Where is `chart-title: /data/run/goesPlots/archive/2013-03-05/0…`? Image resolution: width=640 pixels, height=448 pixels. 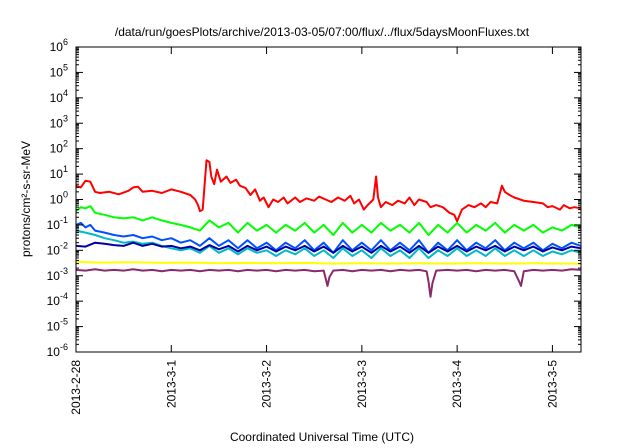 chart-title: /data/run/goesPlots/archive/2013-03-05/0… is located at coordinates (322, 32).